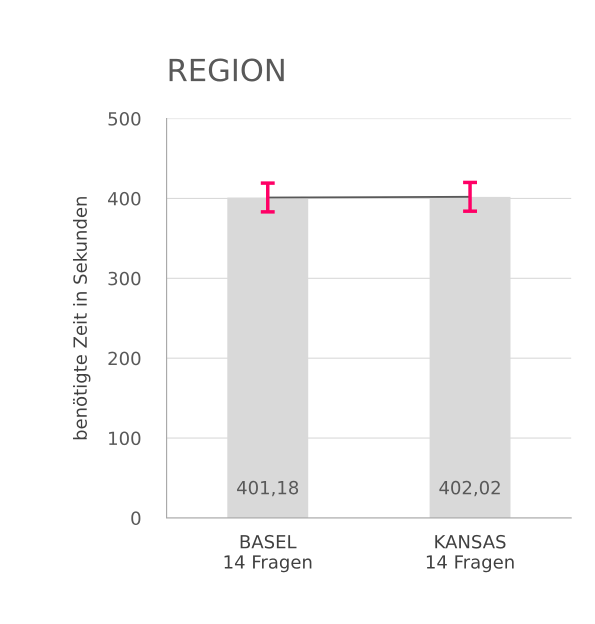  What do you see at coordinates (124, 439) in the screenshot?
I see `y-tick-label: 100` at bounding box center [124, 439].